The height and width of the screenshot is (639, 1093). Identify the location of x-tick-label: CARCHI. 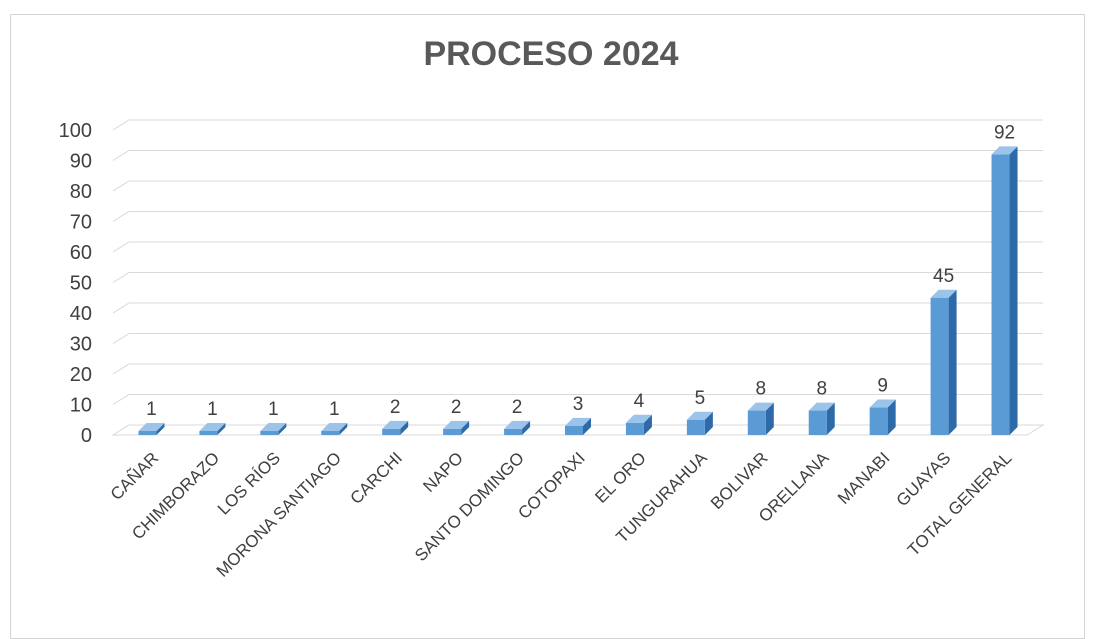
(377, 478).